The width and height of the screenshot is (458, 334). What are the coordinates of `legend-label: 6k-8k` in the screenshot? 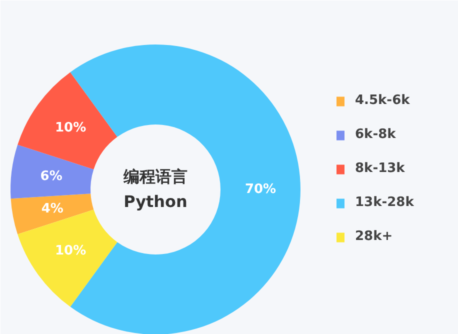 It's located at (375, 134).